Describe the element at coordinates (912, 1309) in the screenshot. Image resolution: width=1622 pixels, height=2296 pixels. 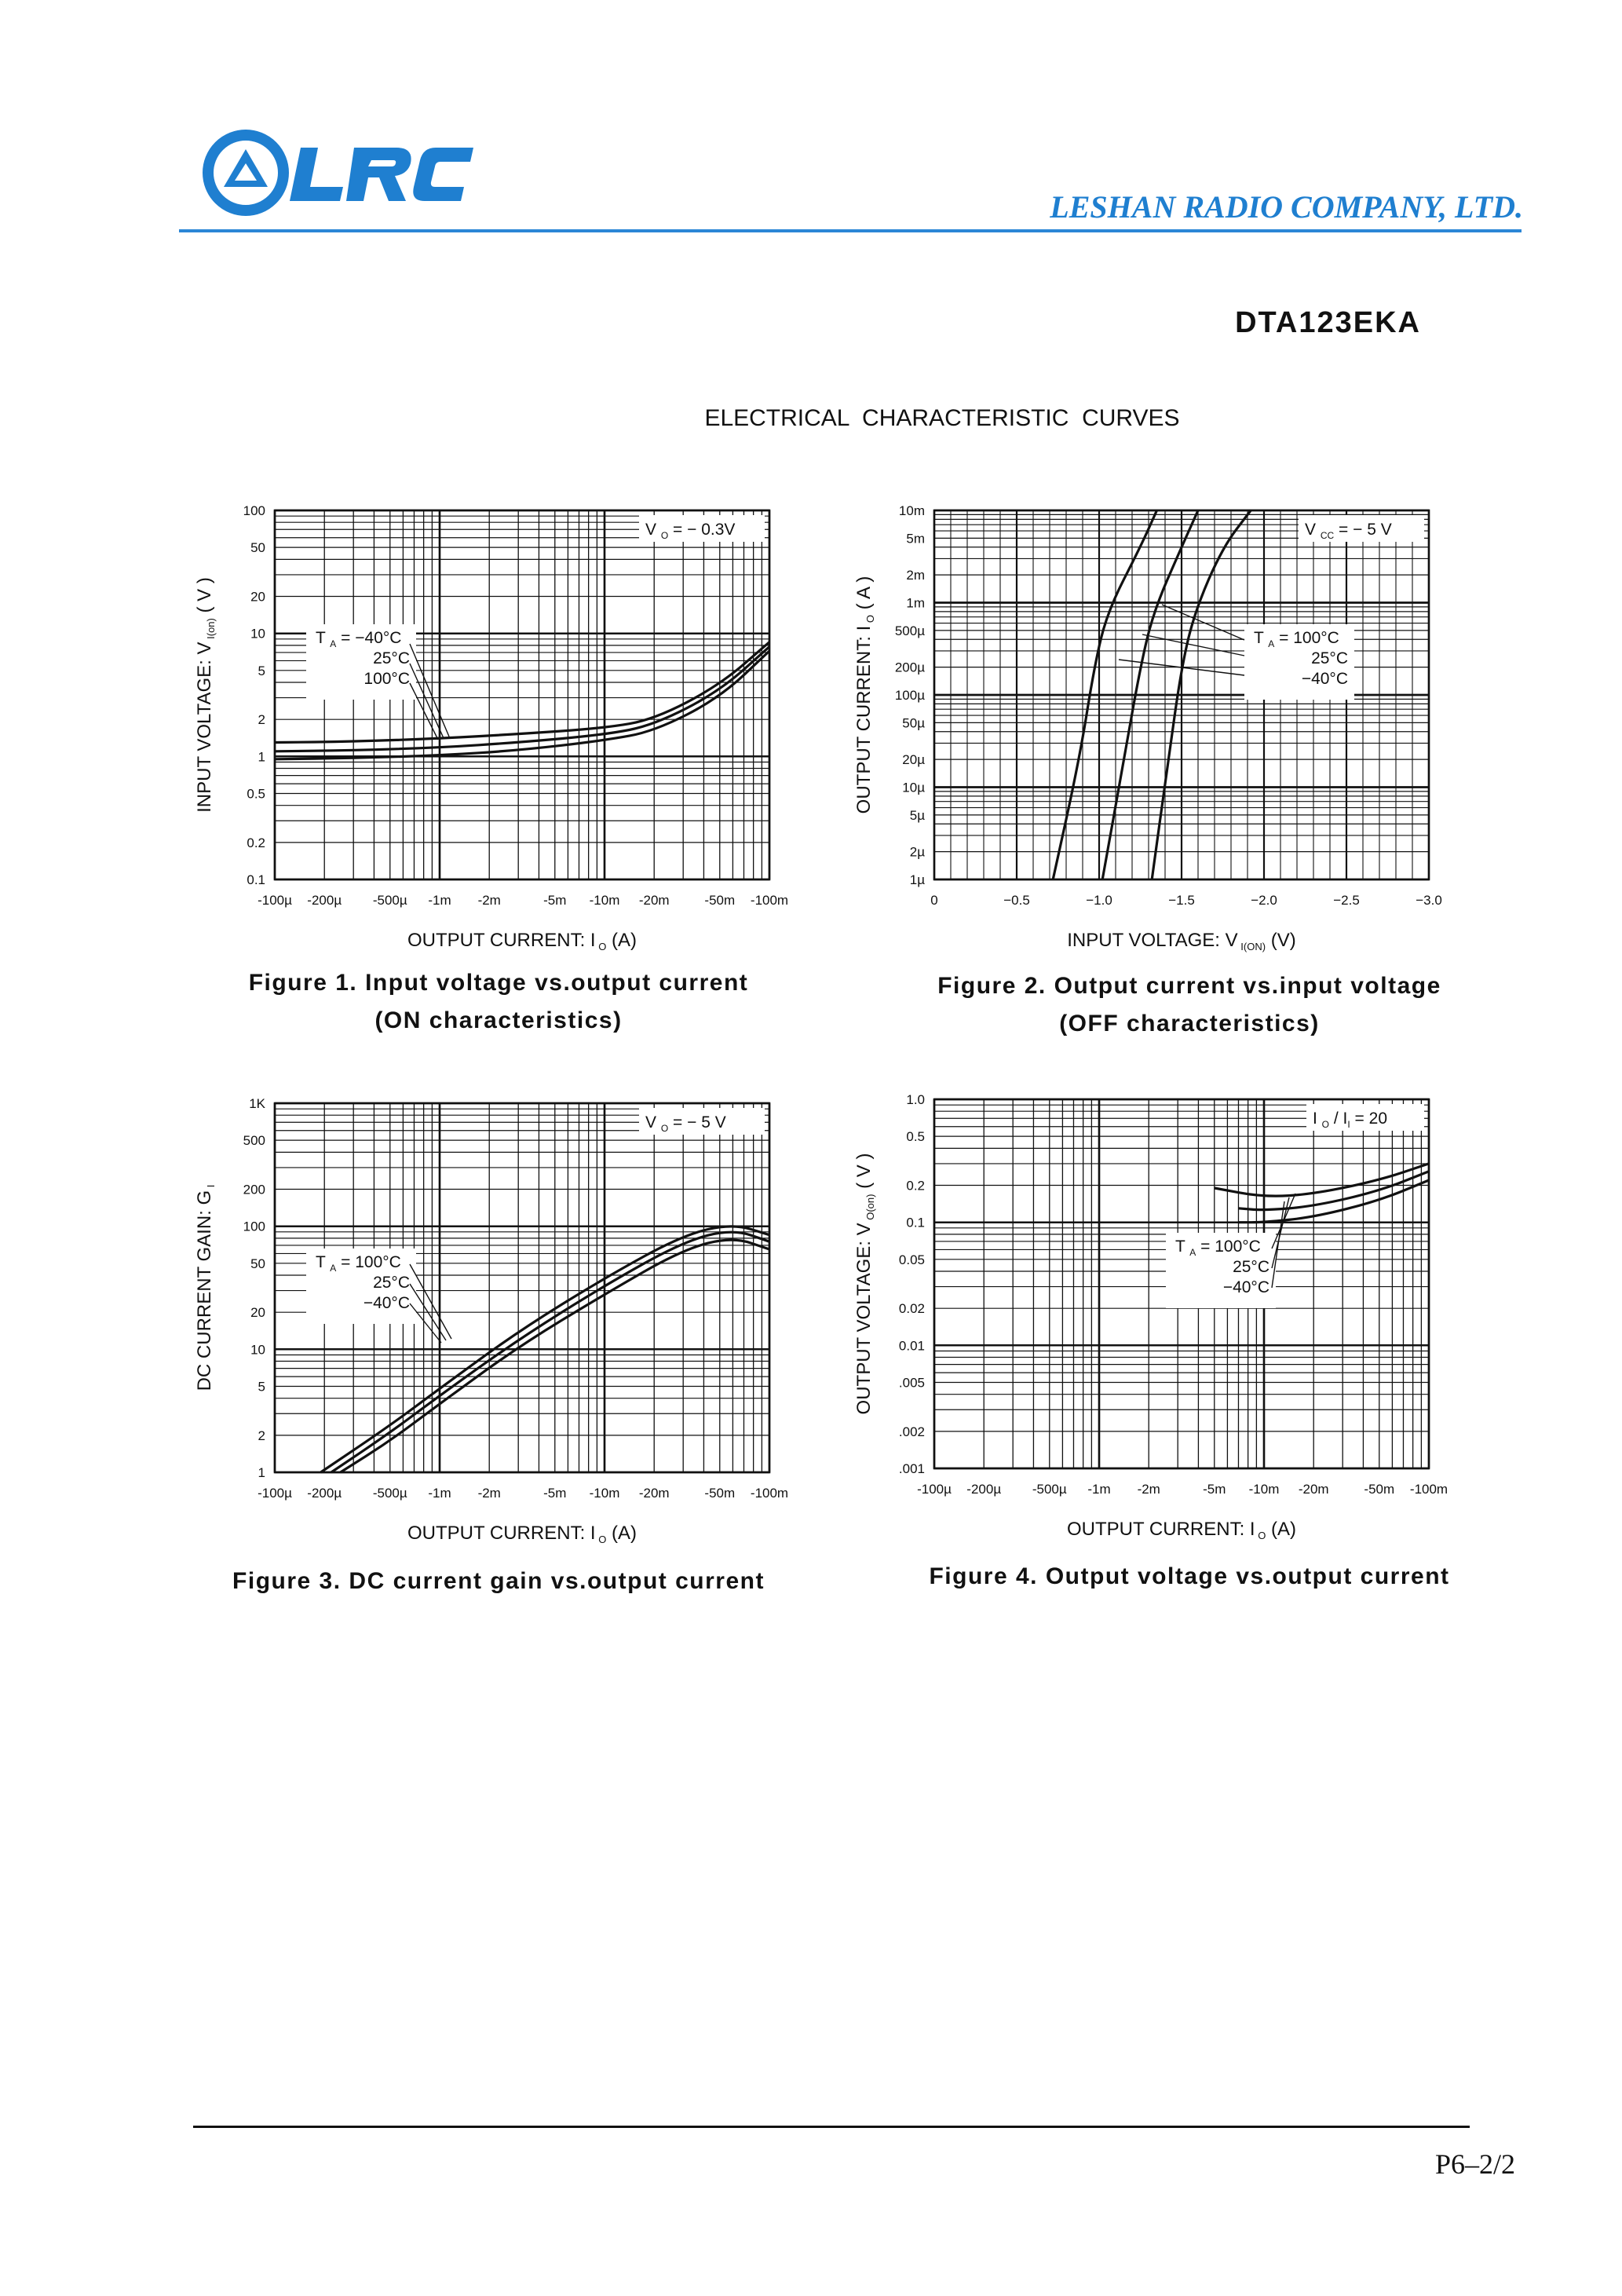
I see `y-tick-label: 0.02` at that location.